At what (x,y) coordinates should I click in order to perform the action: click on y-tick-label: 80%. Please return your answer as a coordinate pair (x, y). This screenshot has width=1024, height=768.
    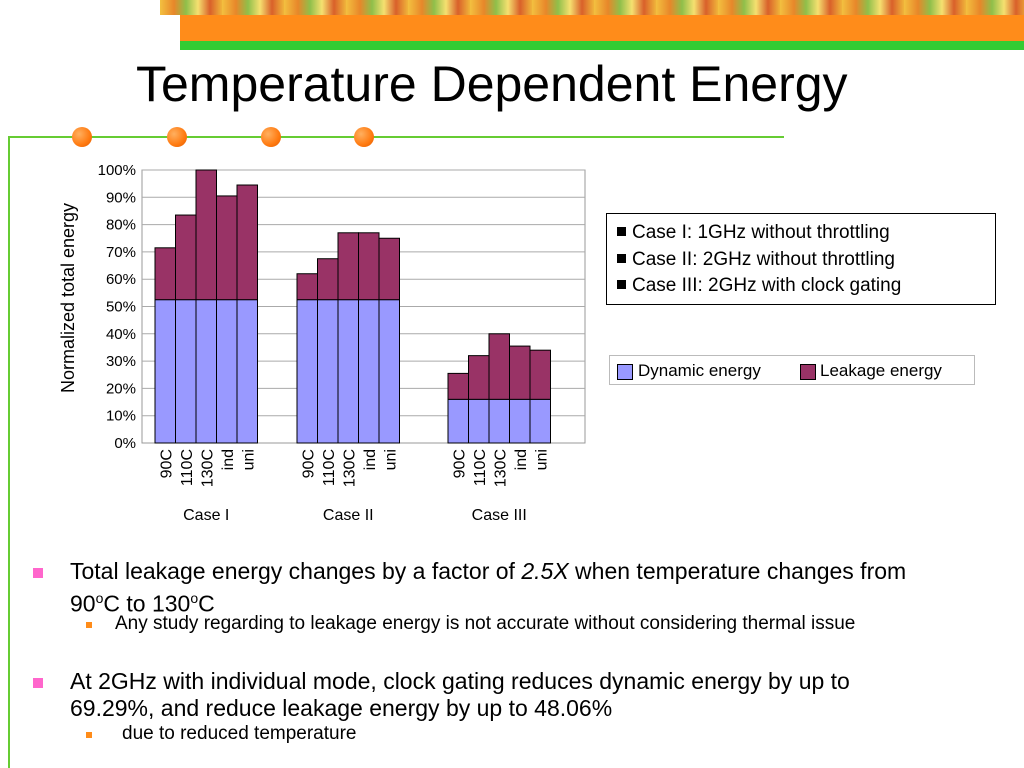
    Looking at the image, I should click on (121, 225).